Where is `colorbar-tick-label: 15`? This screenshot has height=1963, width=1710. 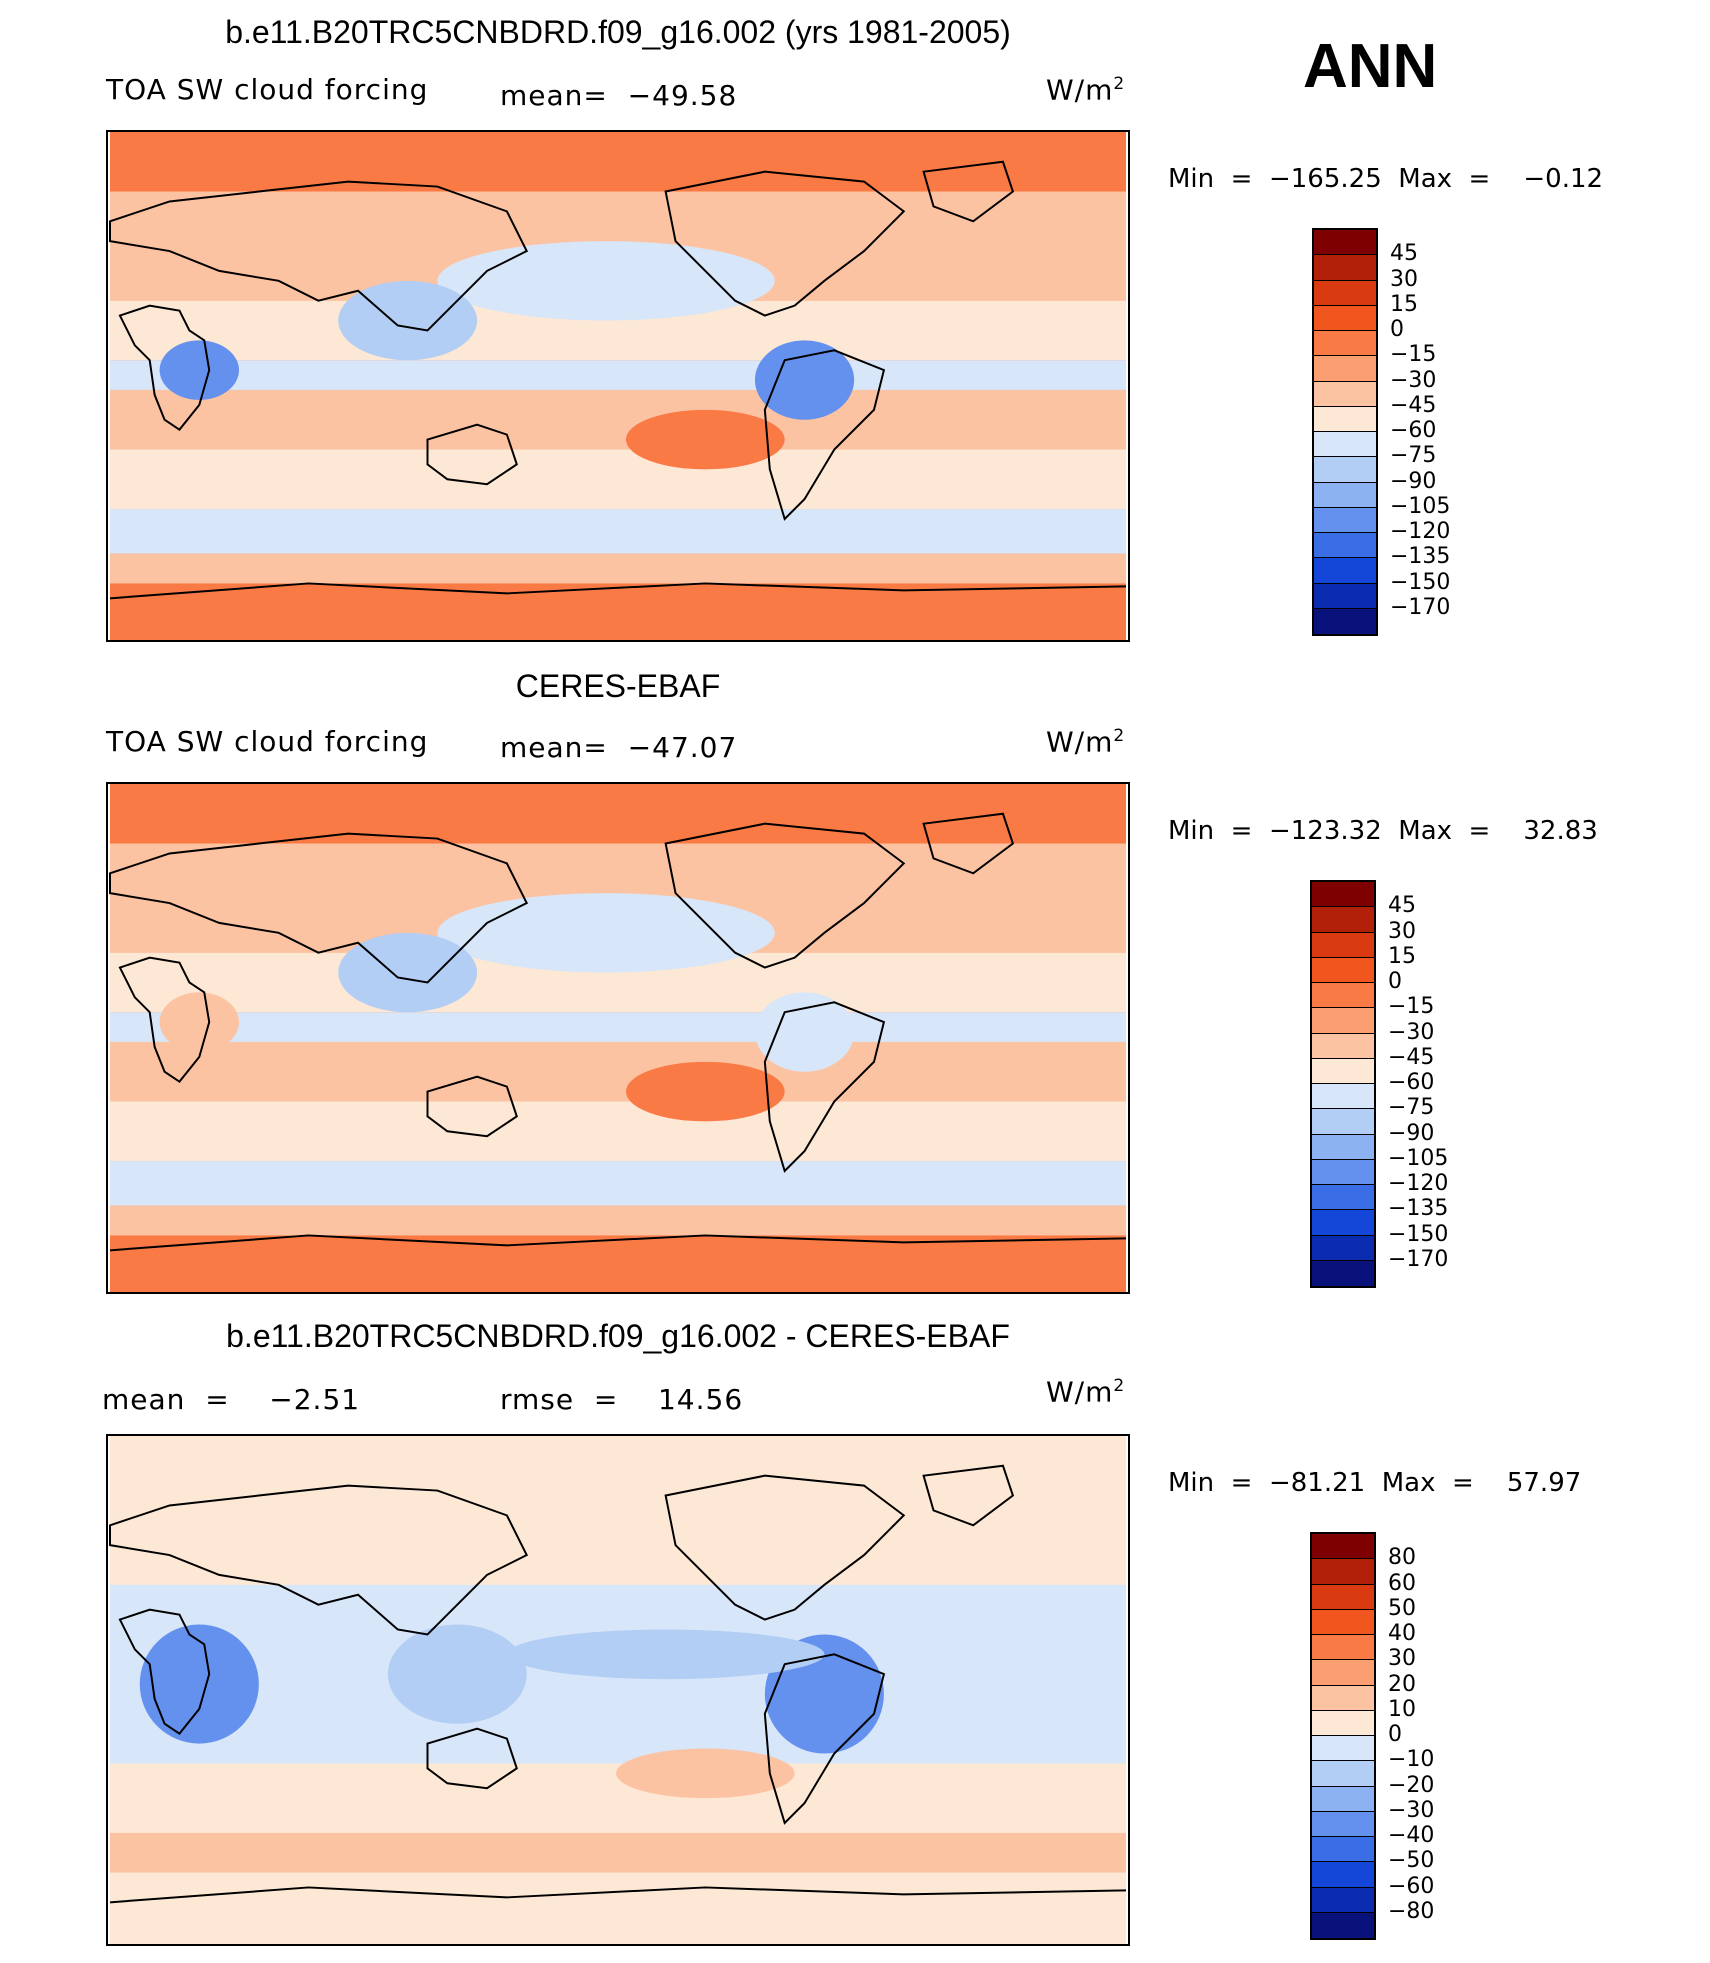
colorbar-tick-label: 15 is located at coordinates (1404, 304).